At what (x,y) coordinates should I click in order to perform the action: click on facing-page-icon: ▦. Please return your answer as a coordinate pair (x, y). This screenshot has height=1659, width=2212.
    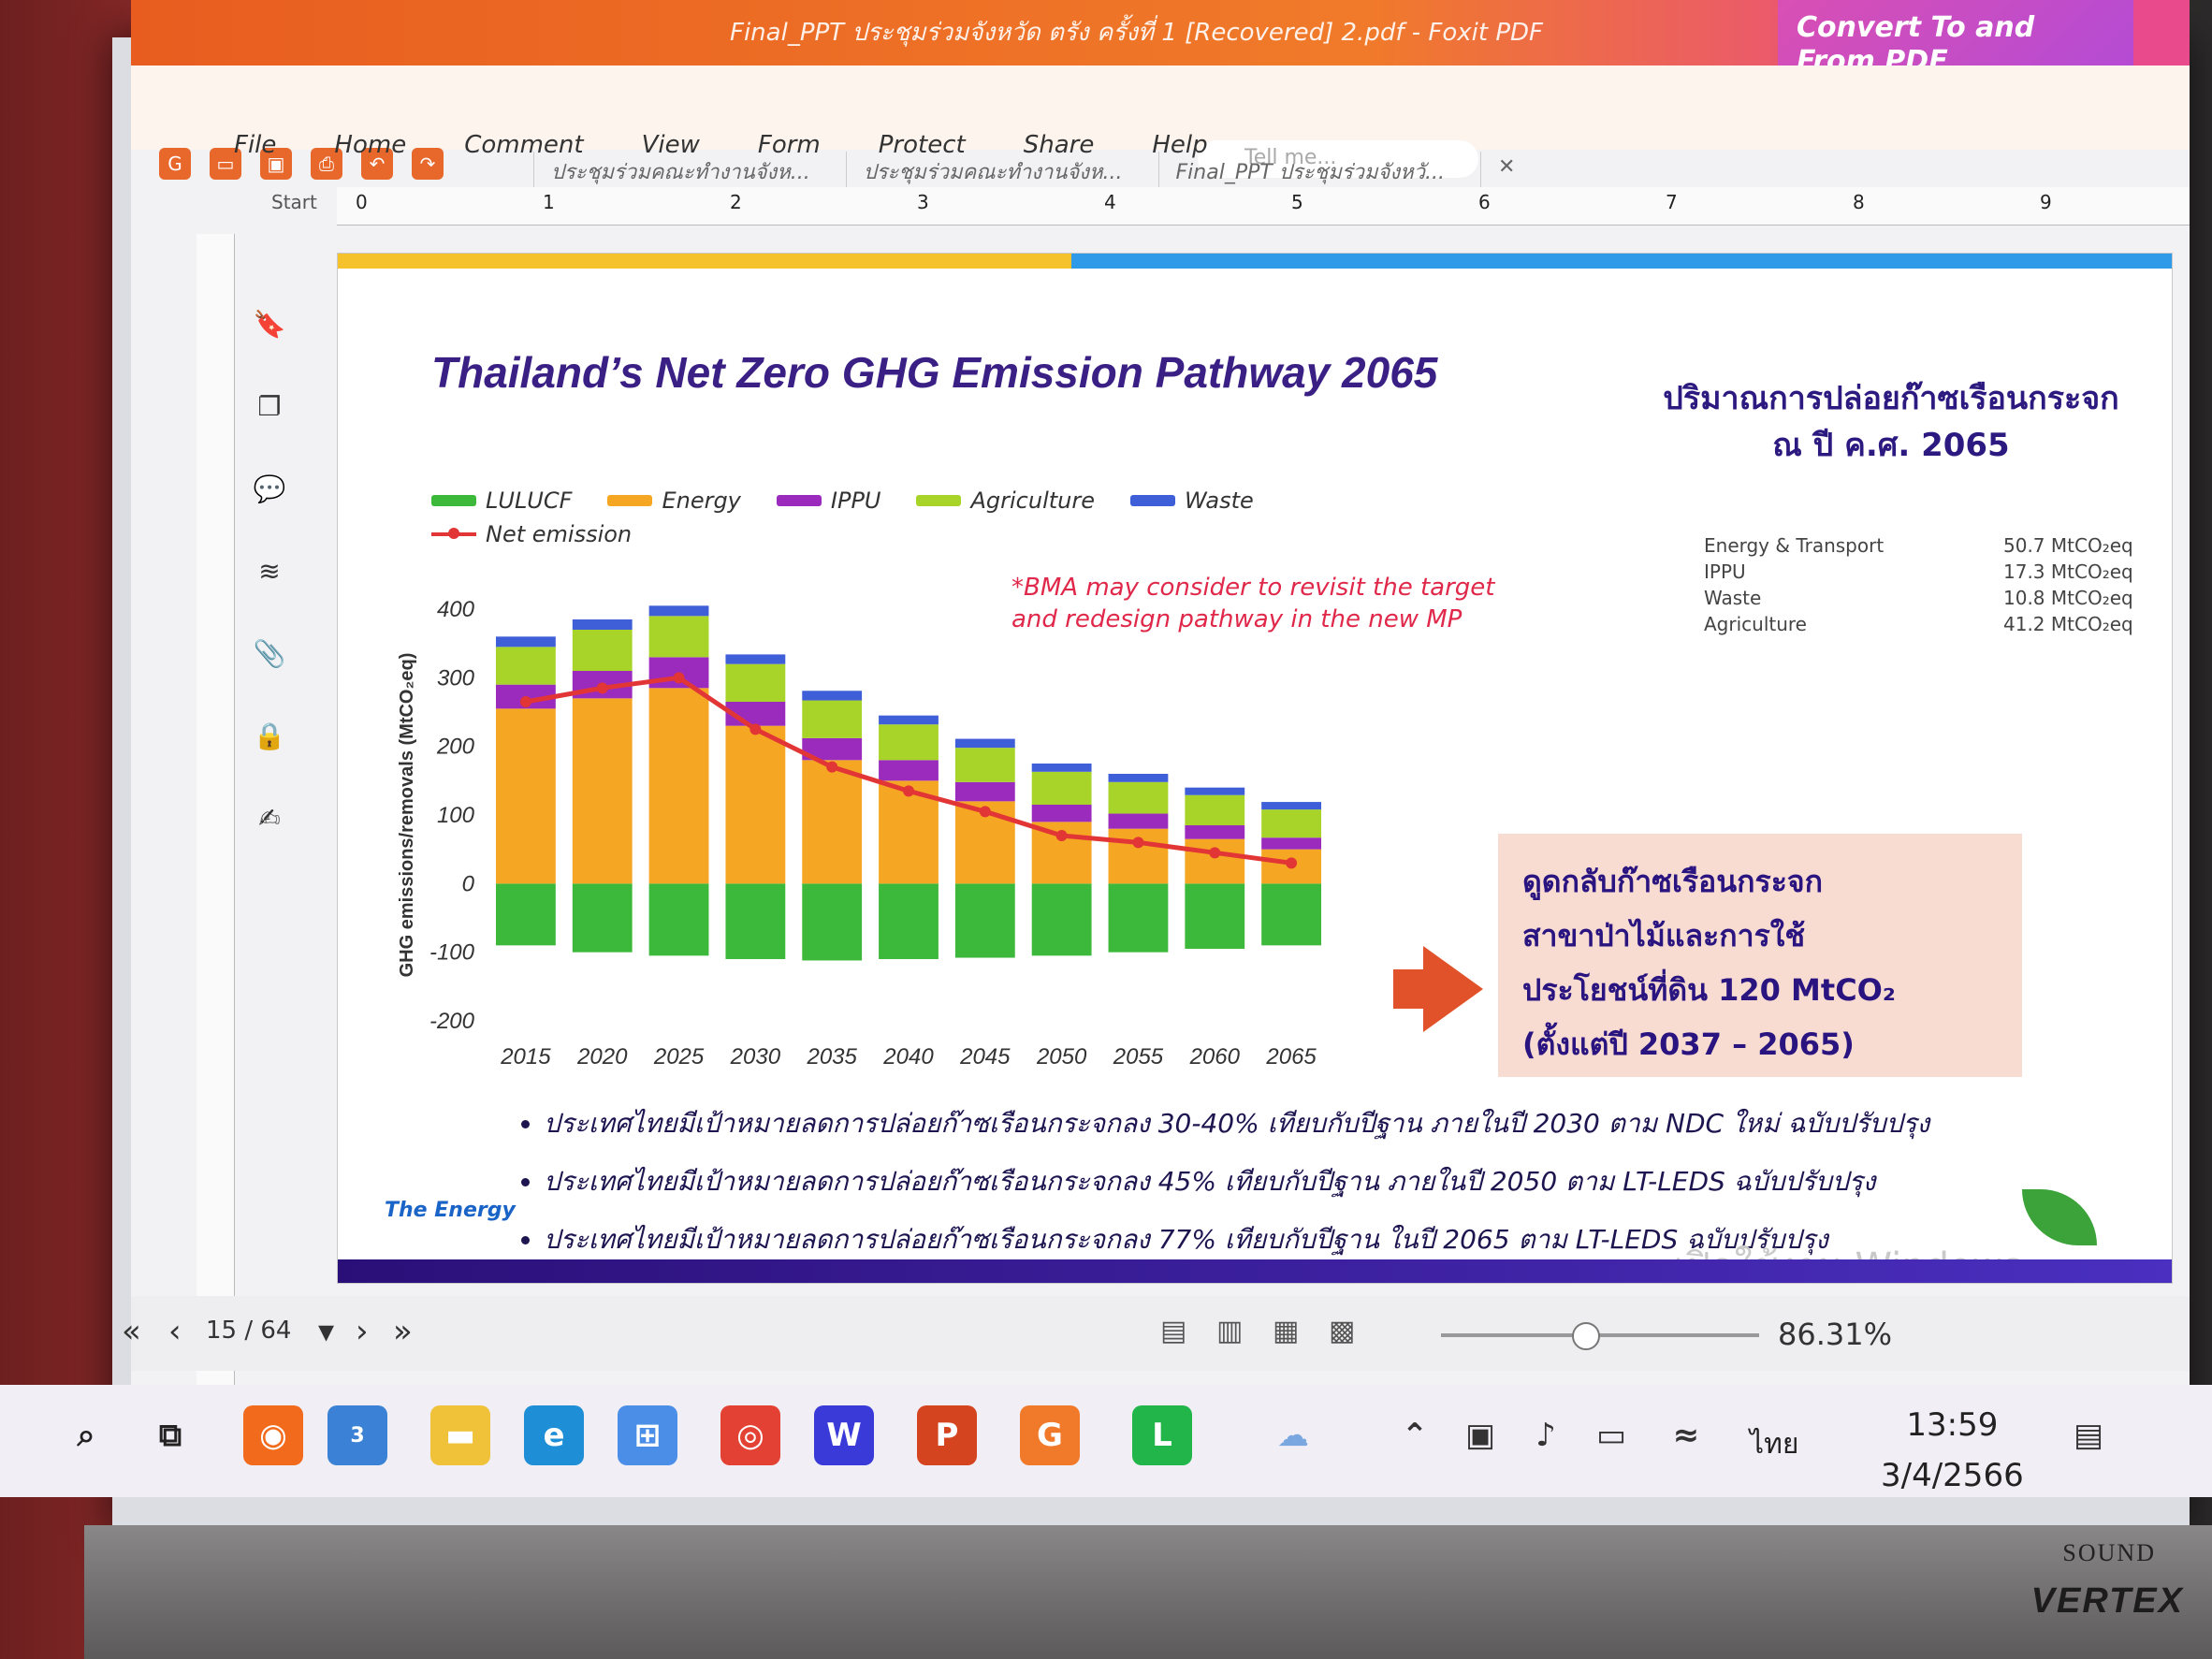
    Looking at the image, I should click on (1286, 1331).